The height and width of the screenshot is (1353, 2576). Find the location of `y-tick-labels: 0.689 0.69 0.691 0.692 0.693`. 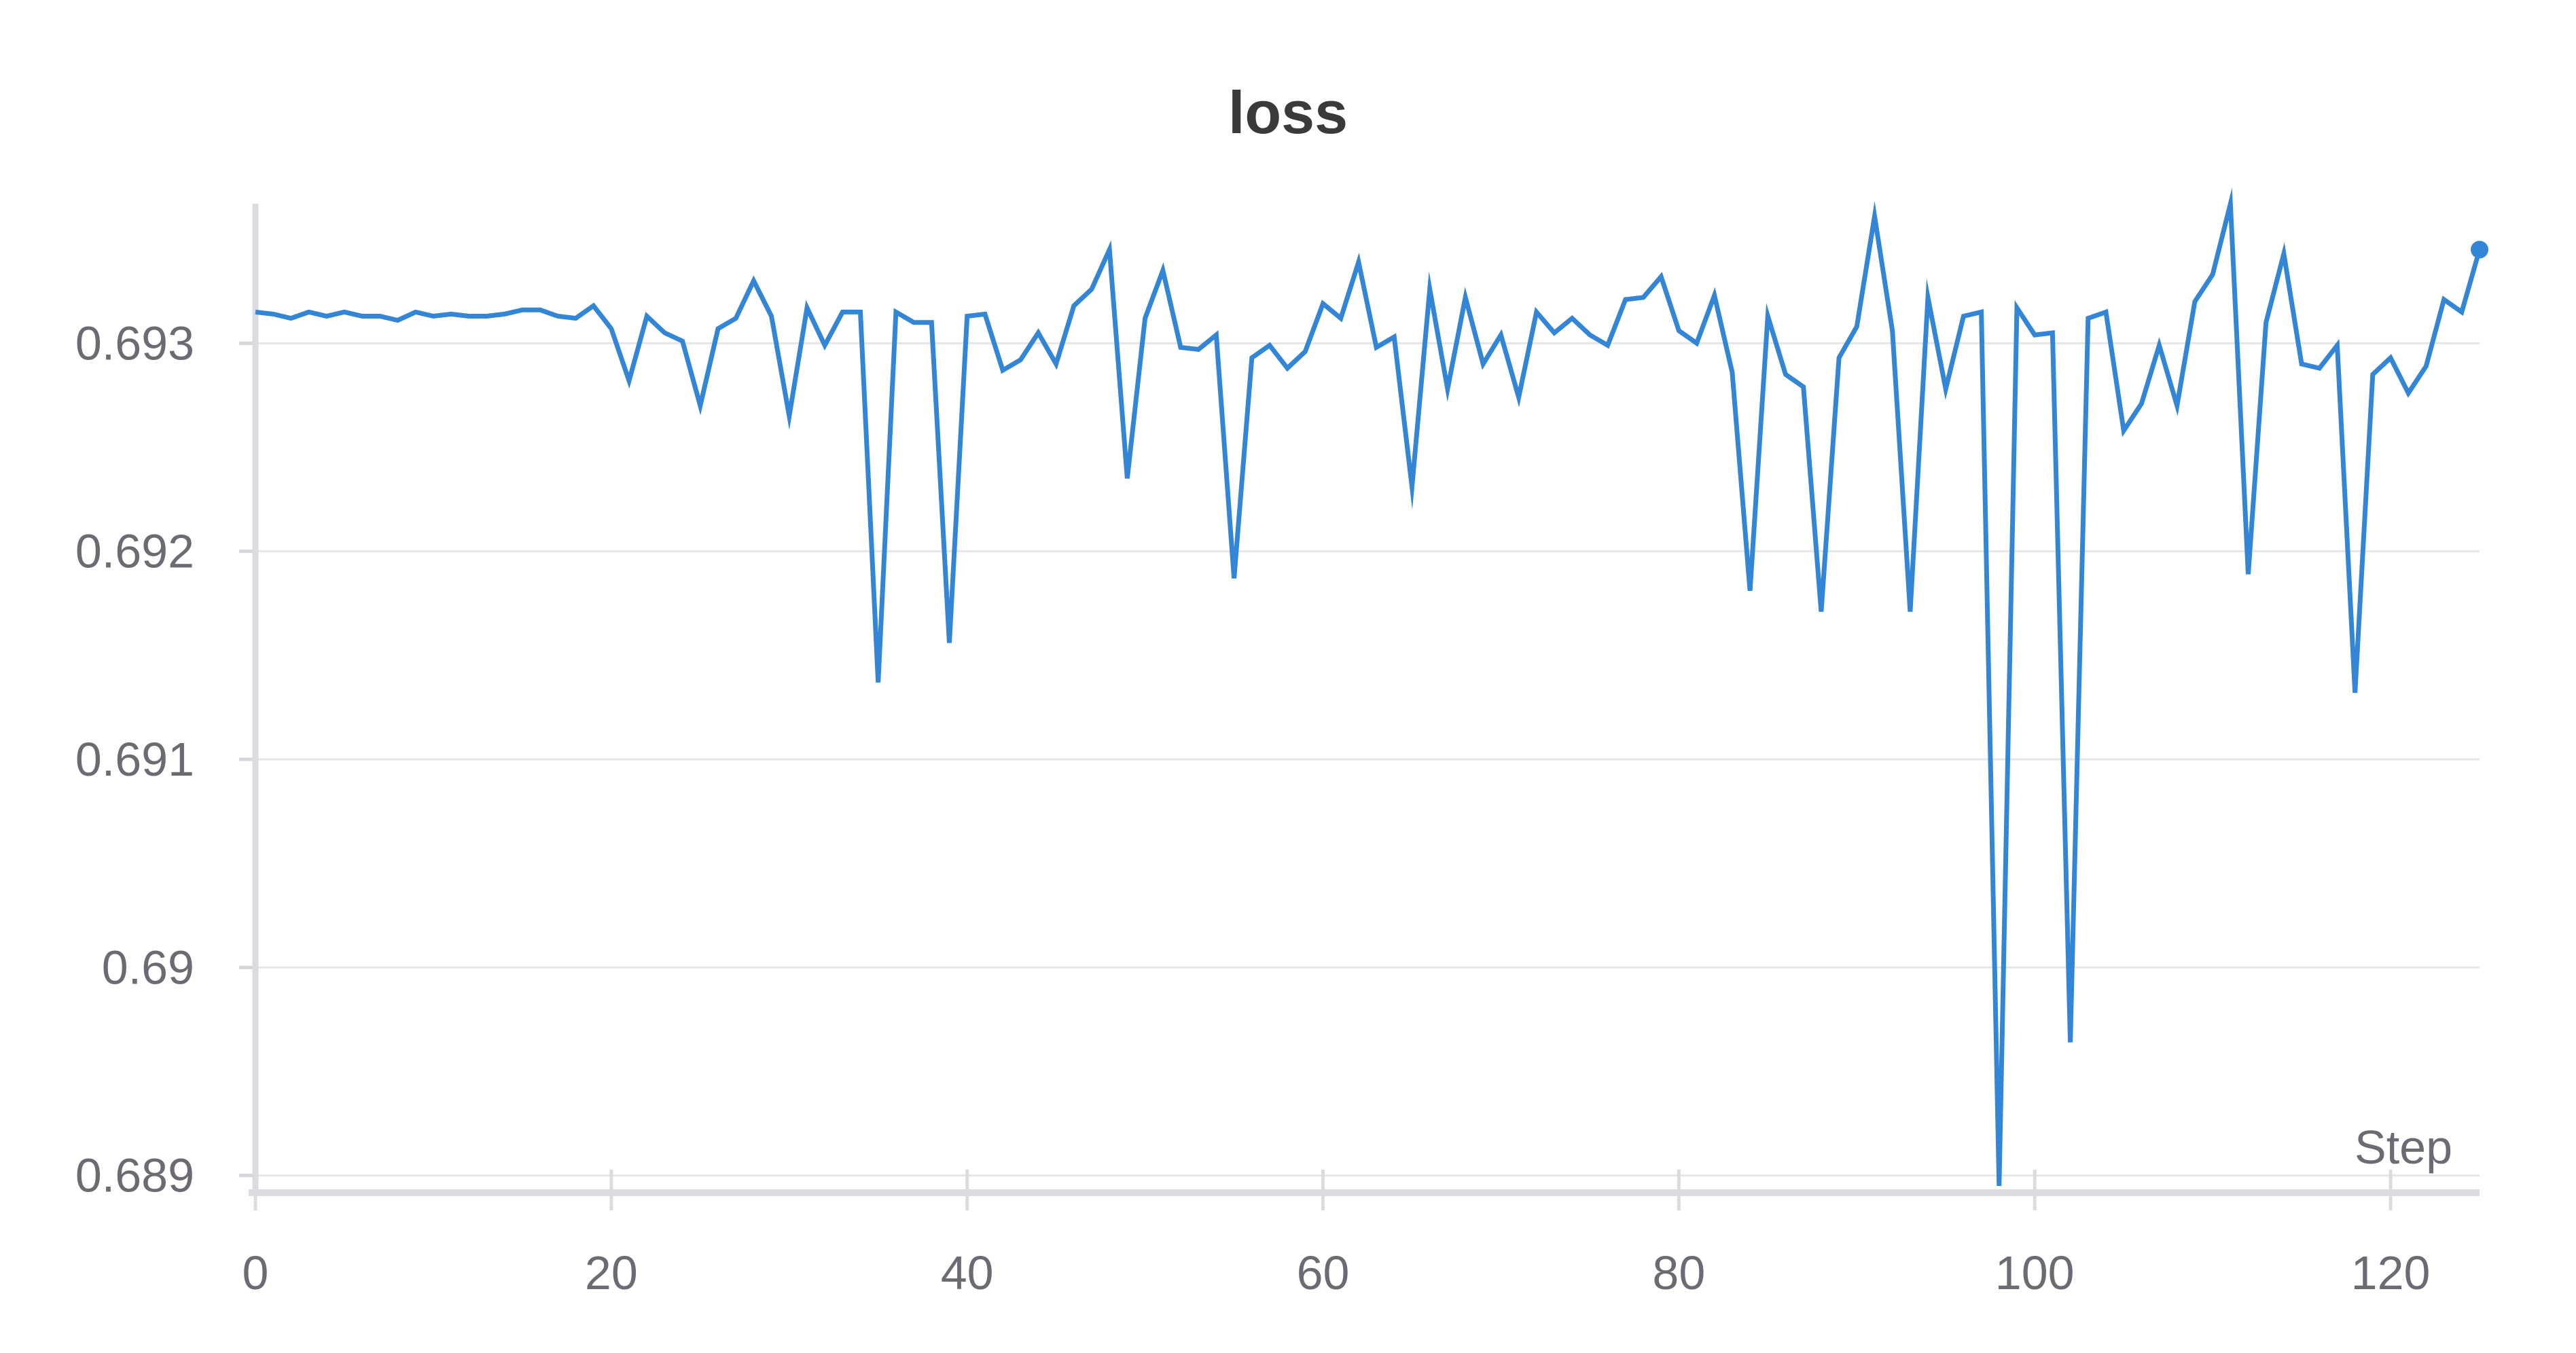

y-tick-labels: 0.689 0.69 0.691 0.692 0.693 is located at coordinates (134, 759).